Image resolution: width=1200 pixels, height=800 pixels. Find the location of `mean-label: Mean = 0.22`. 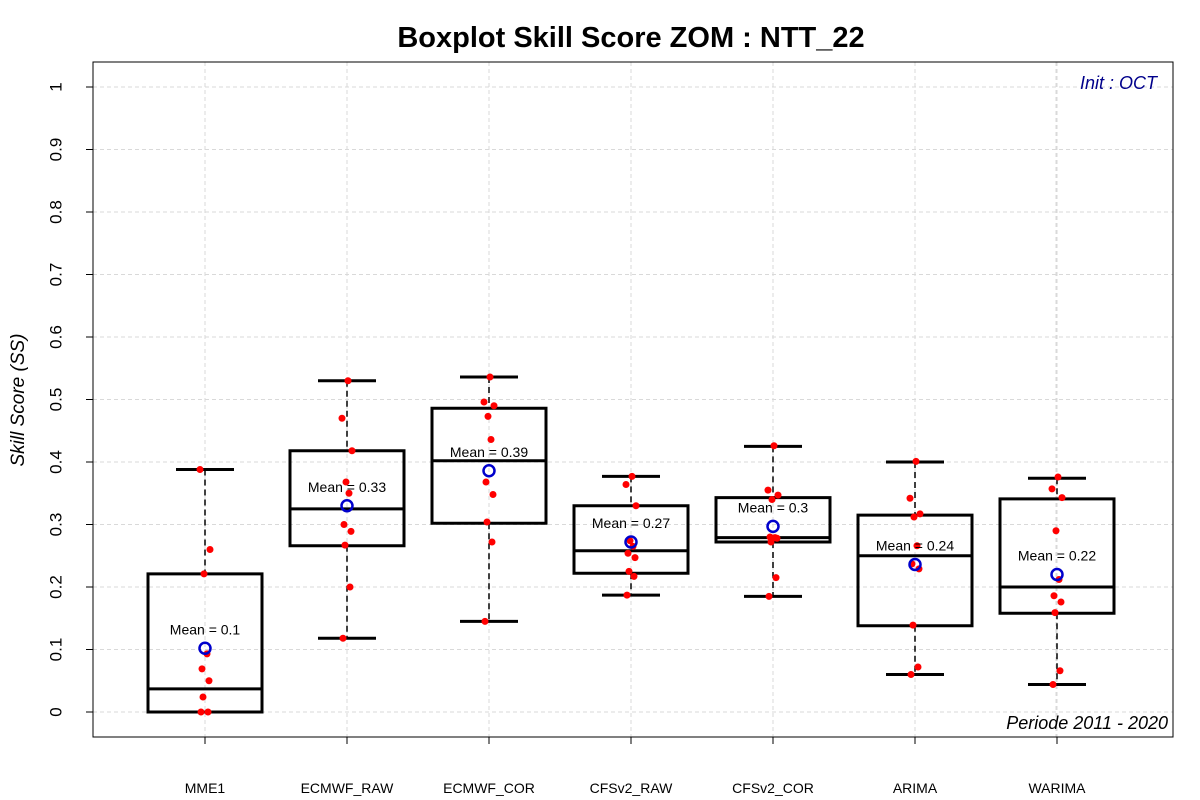

mean-label: Mean = 0.22 is located at coordinates (1057, 556).